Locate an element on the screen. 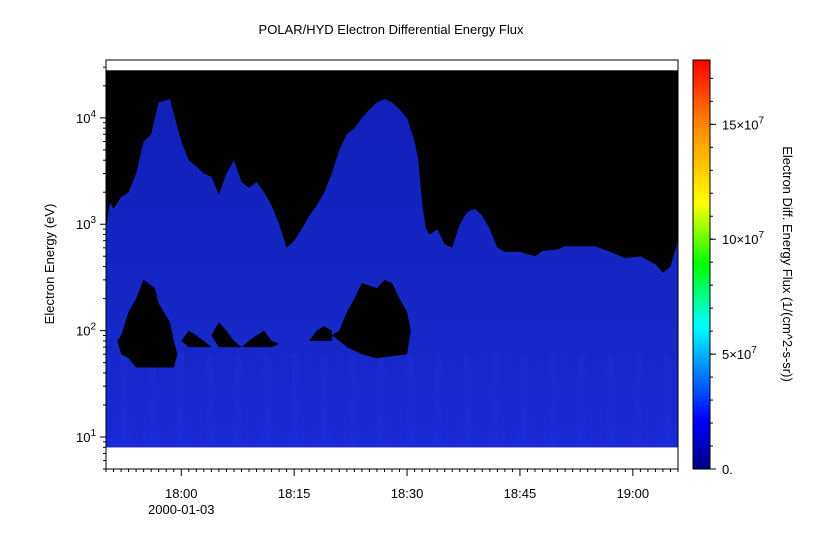  colorbar-tick-label: 10×107 is located at coordinates (743, 238).